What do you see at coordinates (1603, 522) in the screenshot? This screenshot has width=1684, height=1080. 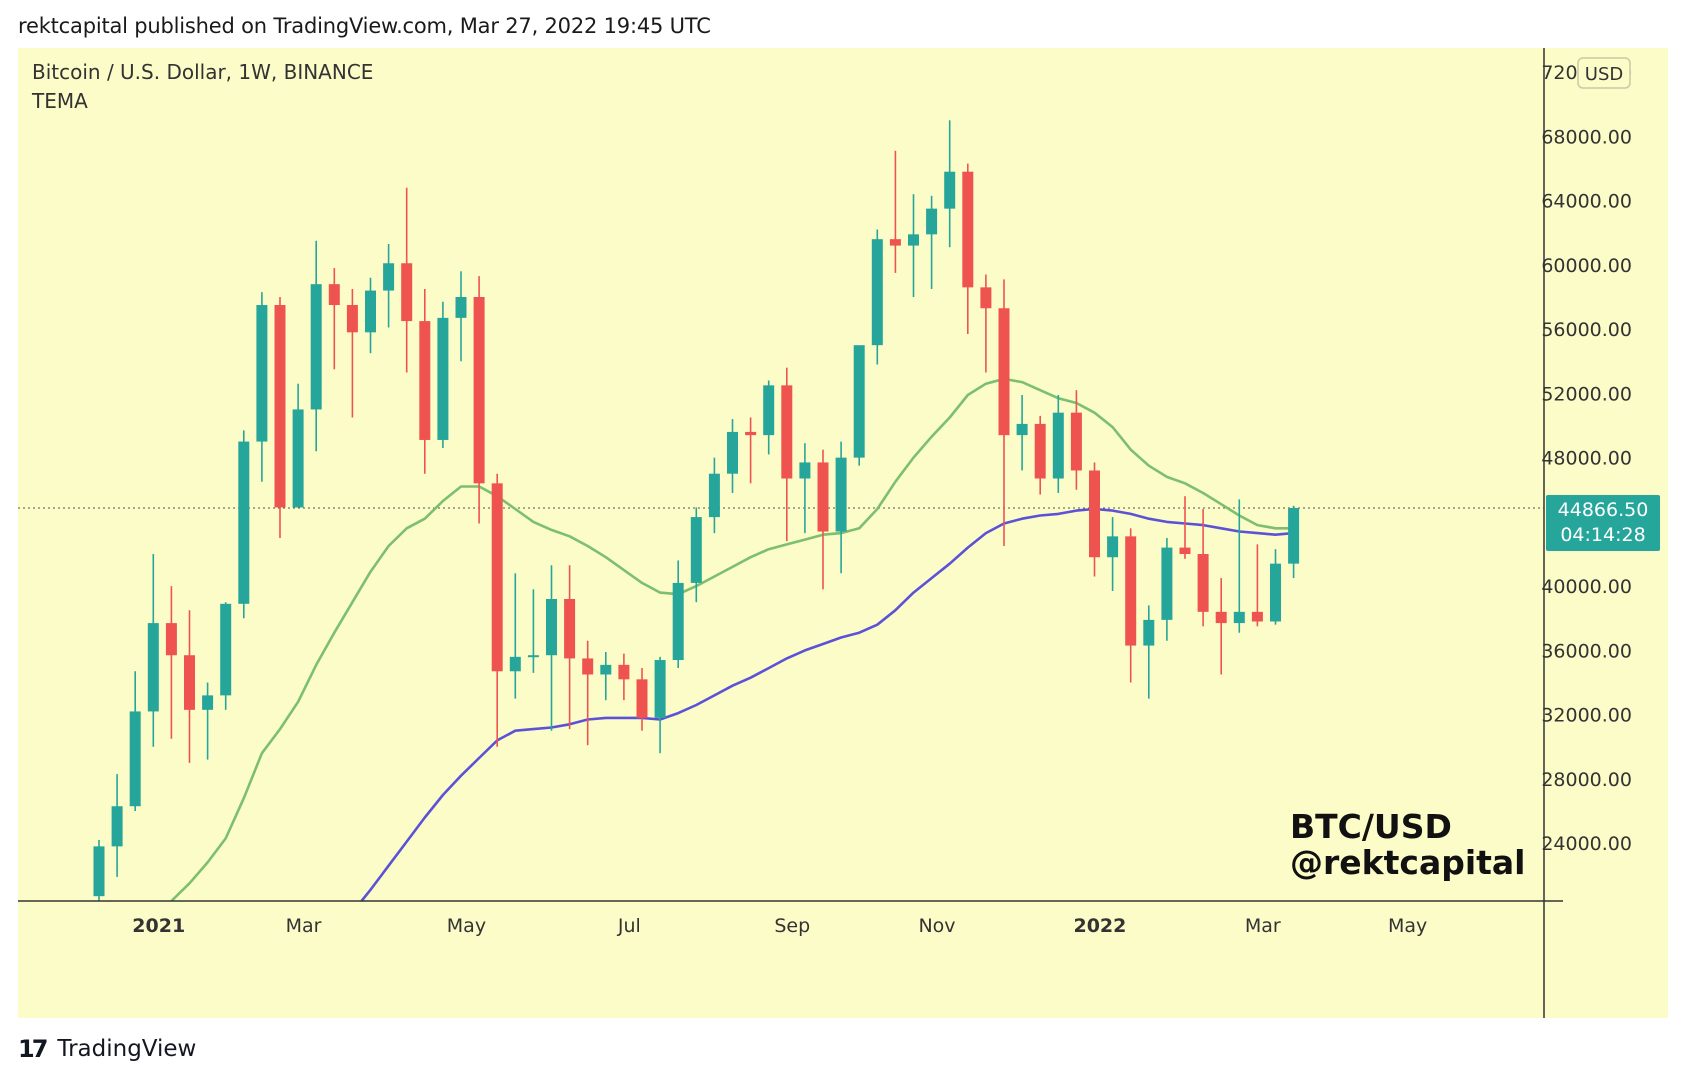 I see `last-price-tag: 44866.50 04:14:28` at bounding box center [1603, 522].